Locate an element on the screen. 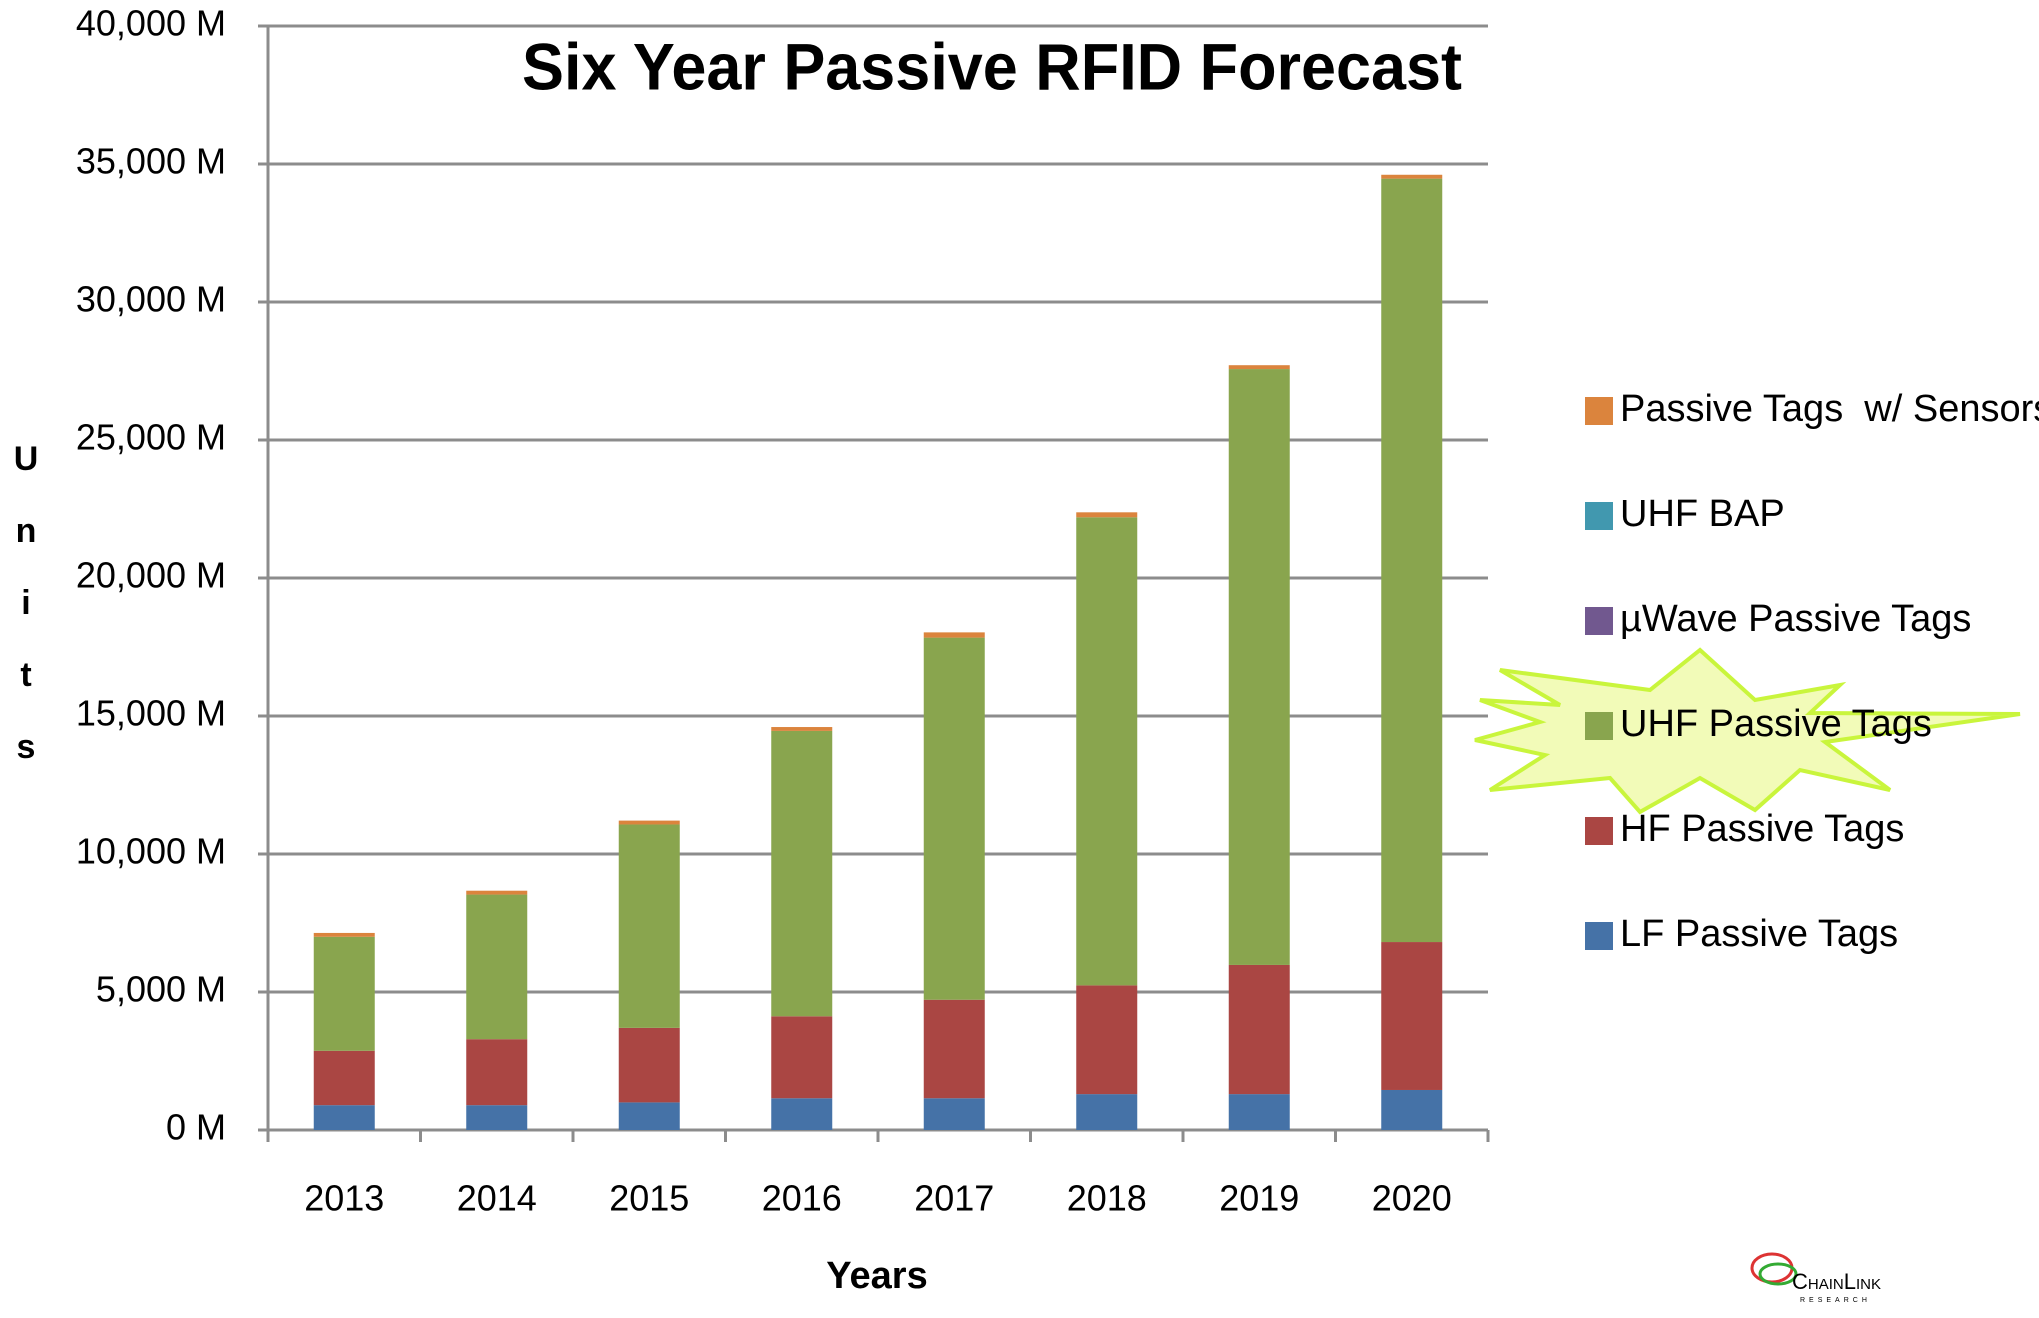 The image size is (2039, 1318). x-tick-label: 2020 is located at coordinates (1412, 1198).